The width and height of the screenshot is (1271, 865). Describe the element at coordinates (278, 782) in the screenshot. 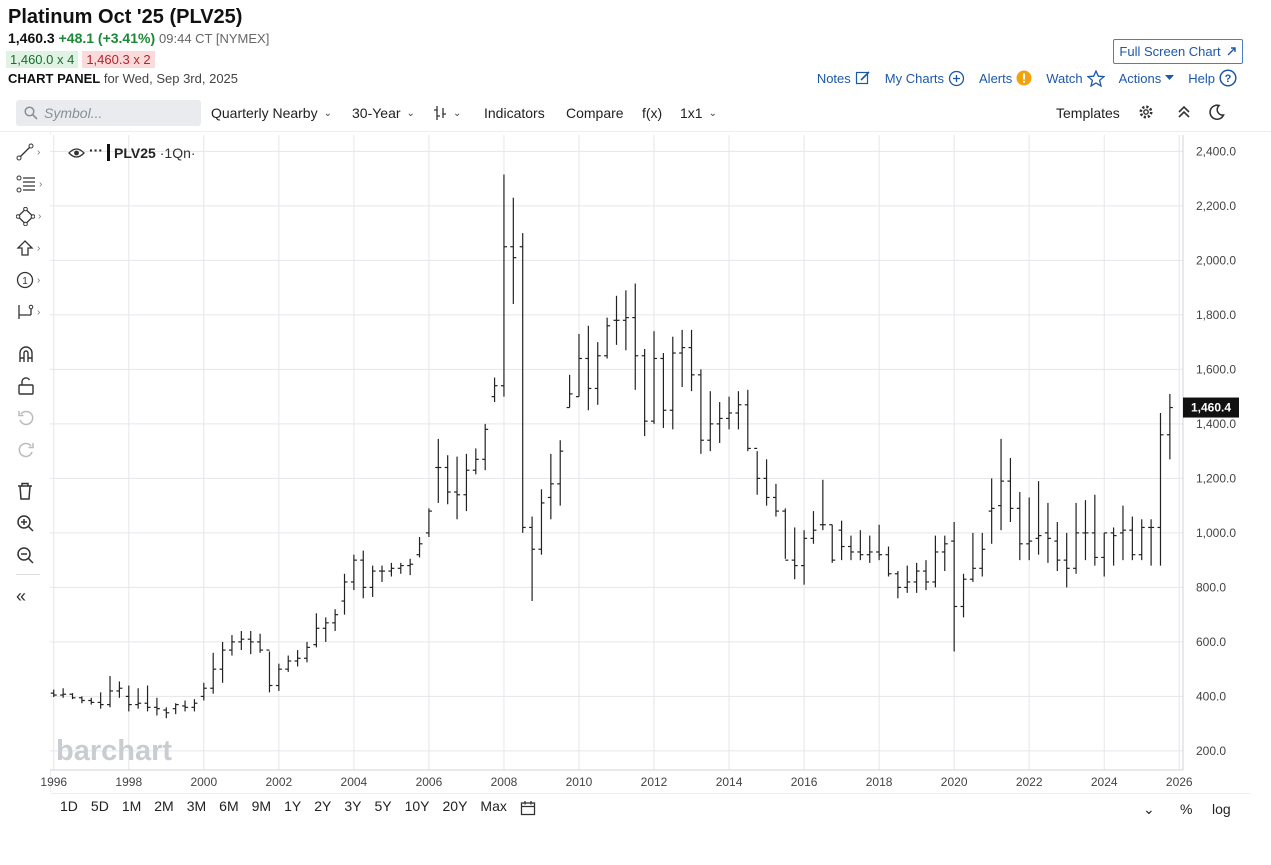

I see `x-tick-label: 2002` at that location.